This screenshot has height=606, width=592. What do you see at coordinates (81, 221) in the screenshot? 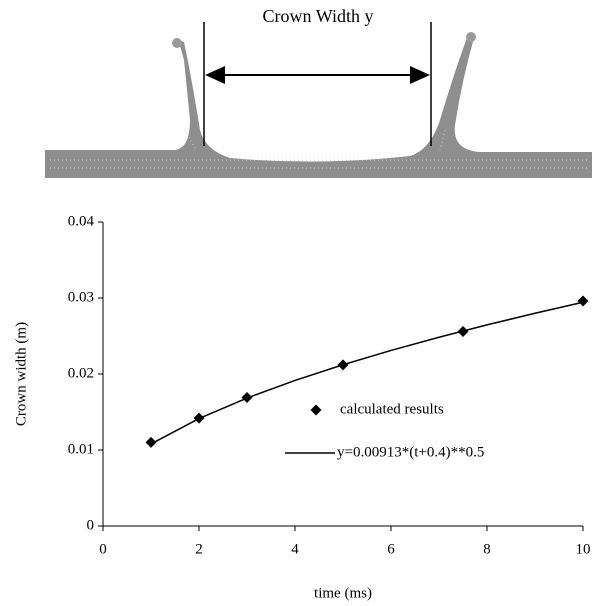
I see `y-tick-label: 0.04` at bounding box center [81, 221].